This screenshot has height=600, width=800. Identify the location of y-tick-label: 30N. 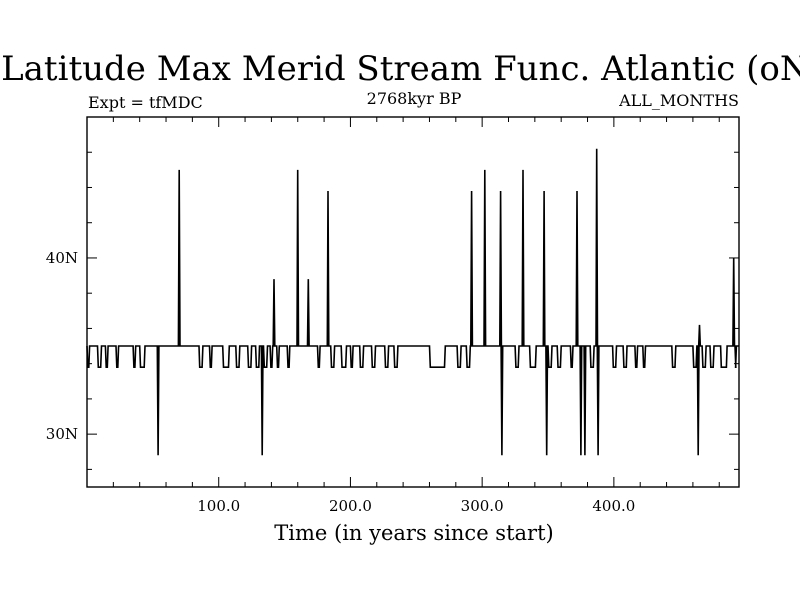
(62, 434).